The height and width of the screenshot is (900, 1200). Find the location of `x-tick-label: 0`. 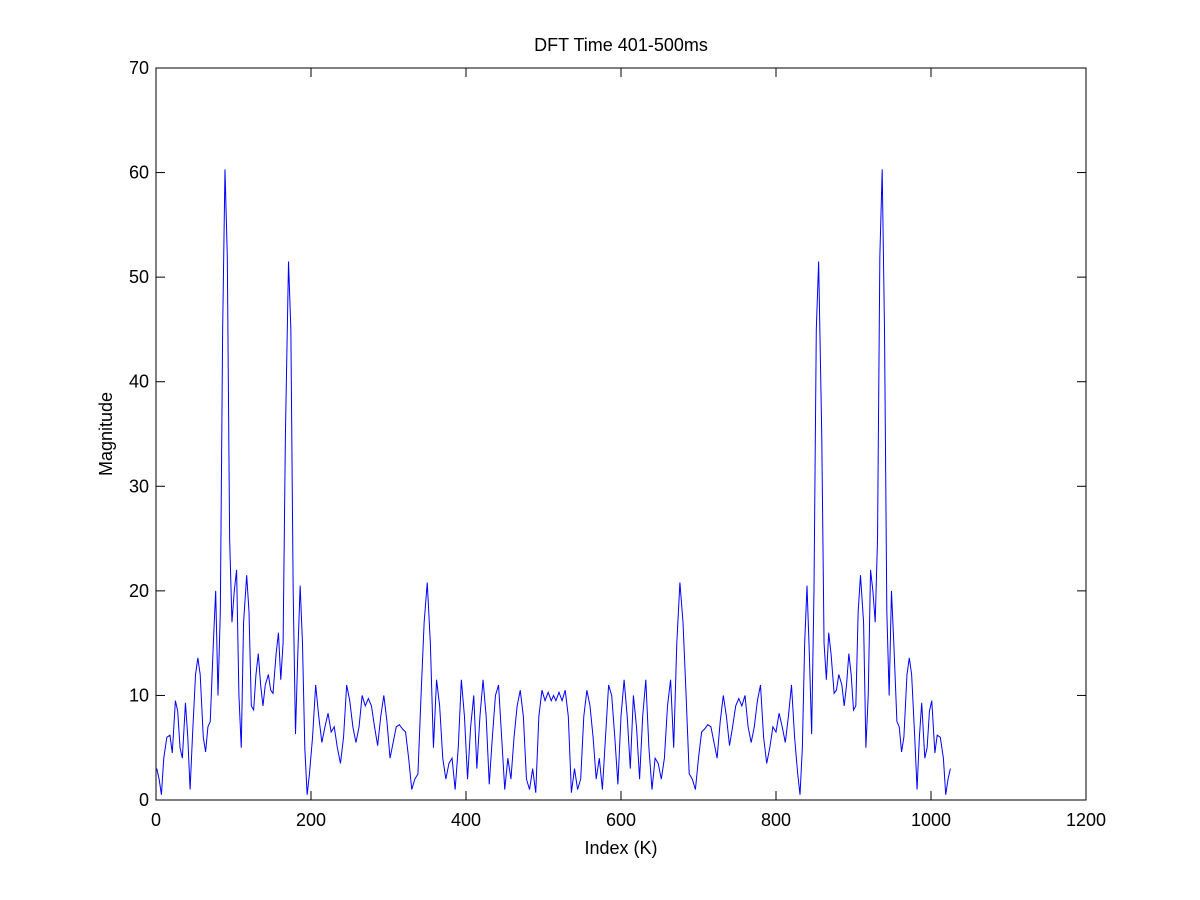

x-tick-label: 0 is located at coordinates (156, 820).